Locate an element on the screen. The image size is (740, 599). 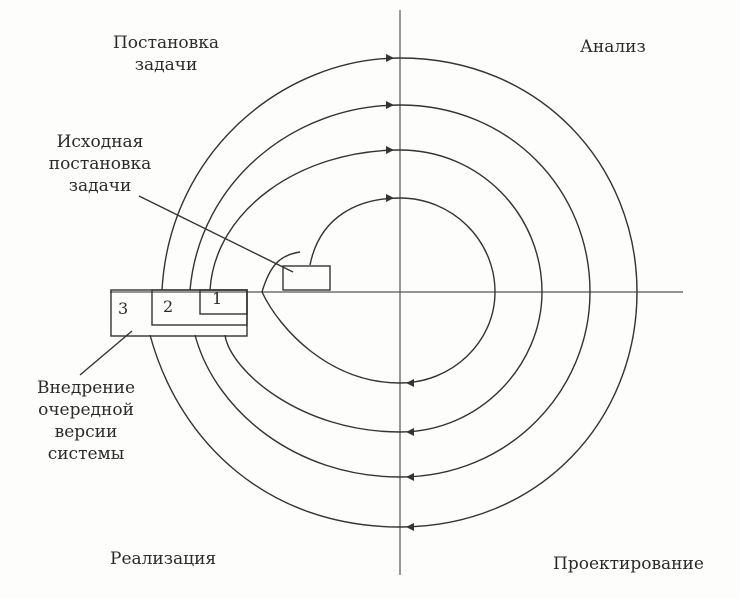
box-label-2: 2 is located at coordinates (168, 306).